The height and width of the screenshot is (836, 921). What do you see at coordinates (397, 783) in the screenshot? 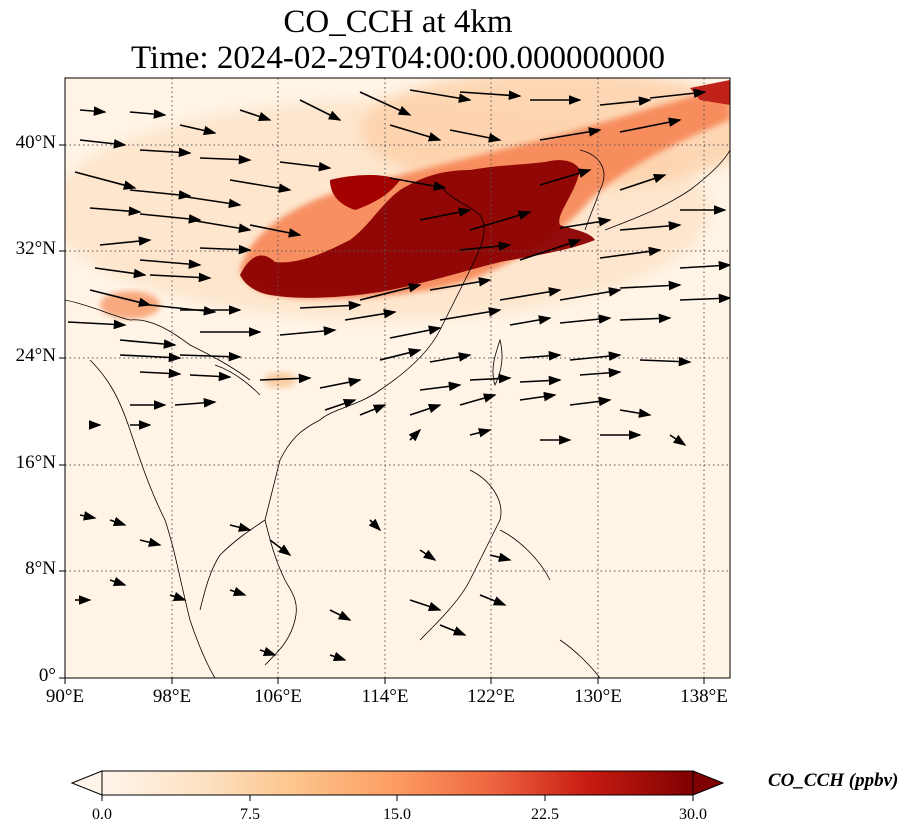
I see `colorbar-gradient` at bounding box center [397, 783].